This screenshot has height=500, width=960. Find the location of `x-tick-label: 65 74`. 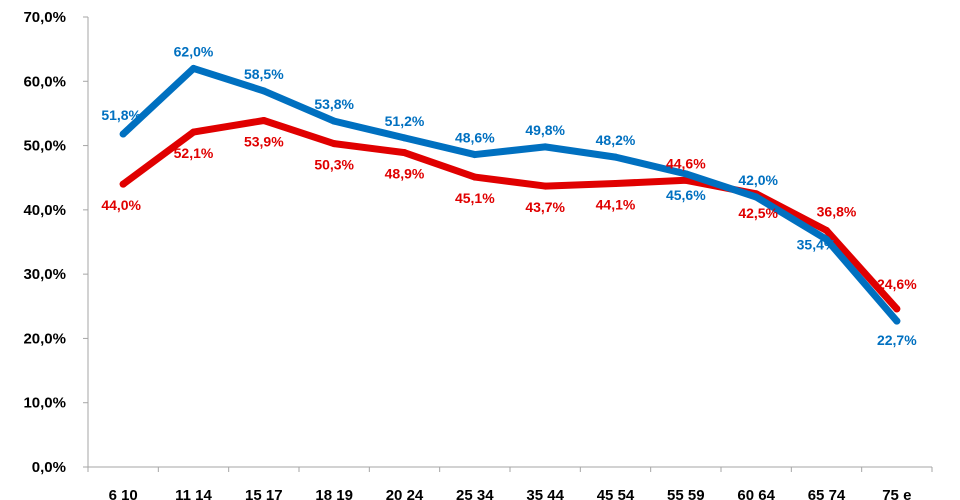

x-tick-label: 65 74 is located at coordinates (827, 493).